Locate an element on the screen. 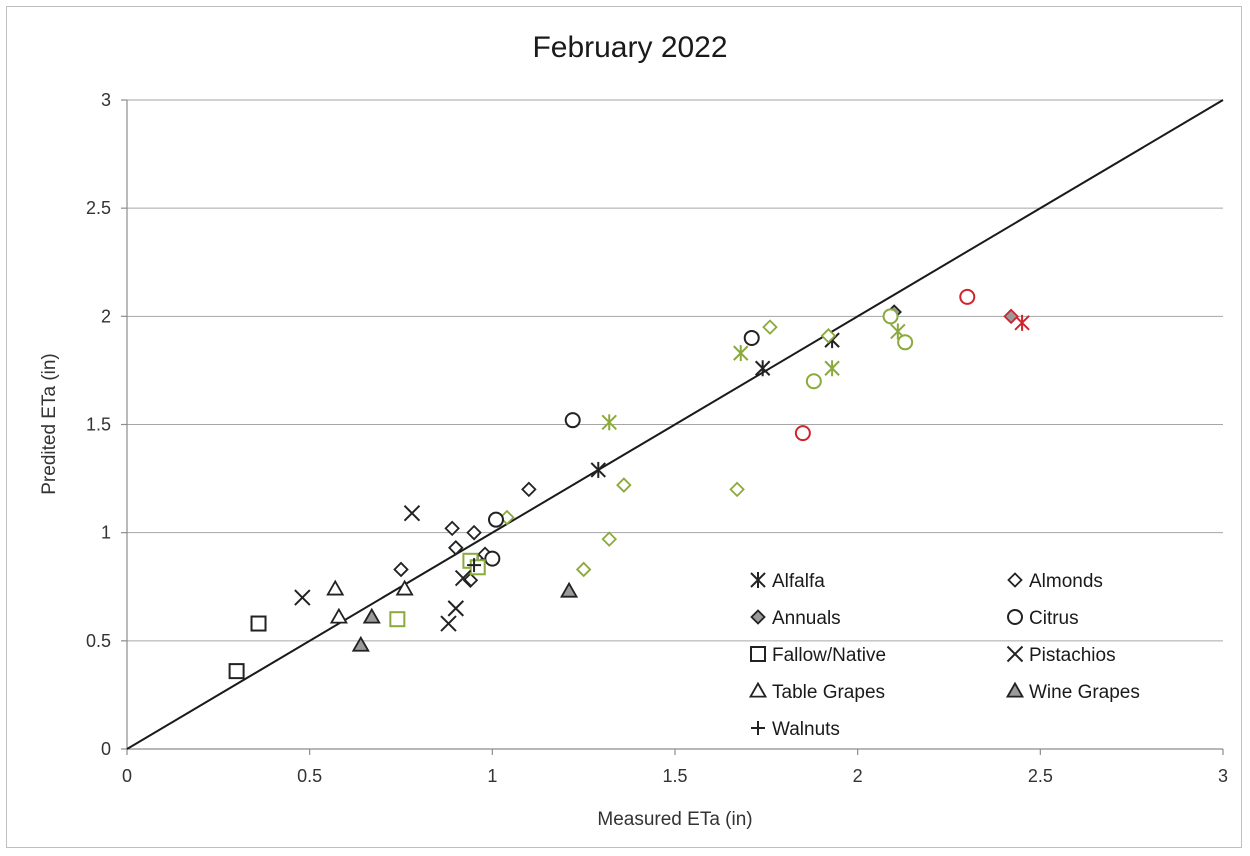  legend-label-table-grapes: Table Grapes is located at coordinates (828, 692).